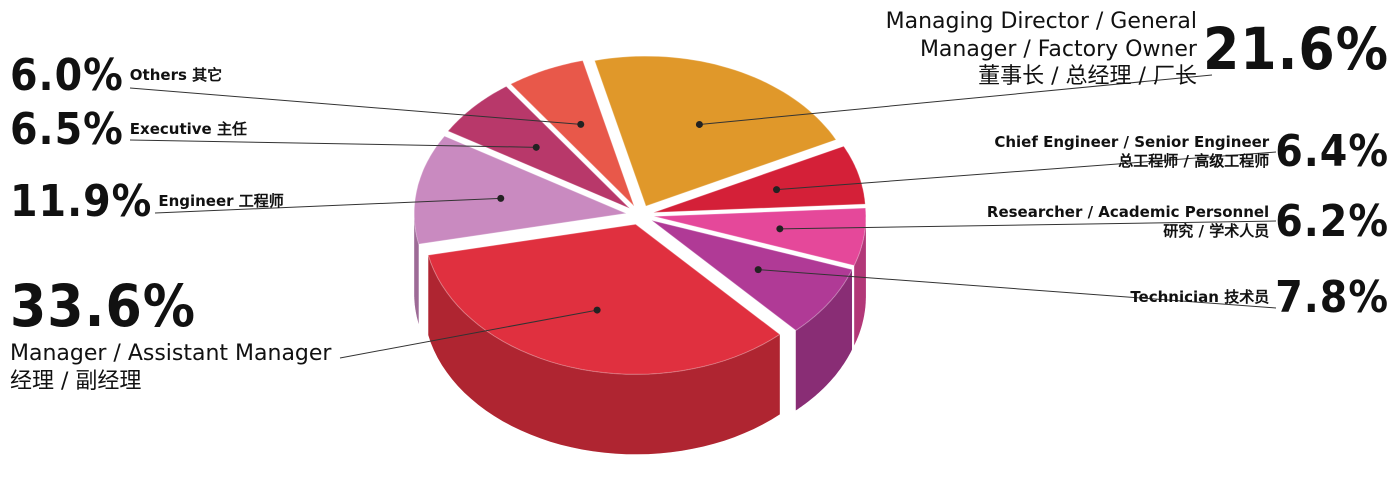  What do you see at coordinates (171, 353) in the screenshot?
I see `category-en: Manager / Assistant Manager` at bounding box center [171, 353].